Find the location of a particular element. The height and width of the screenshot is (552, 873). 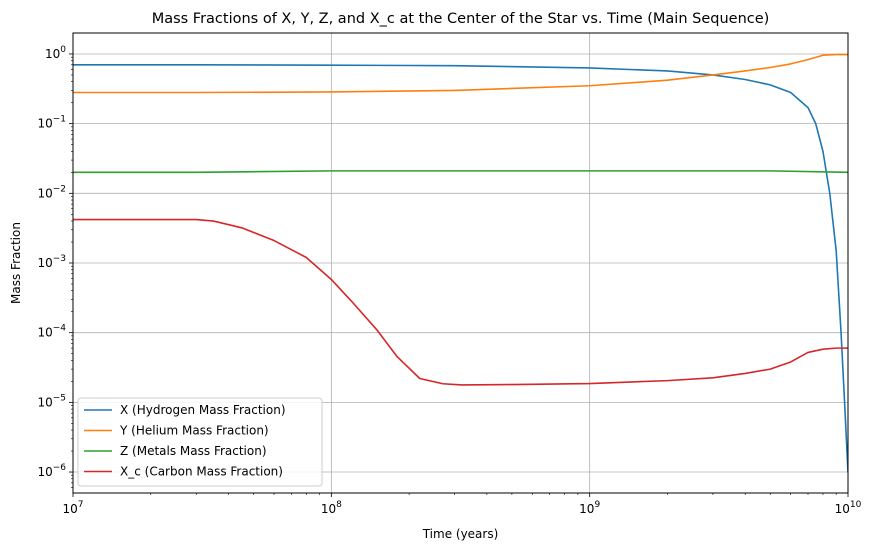

legend-label-2: Z (Metals Mass Fraction) is located at coordinates (193, 451).